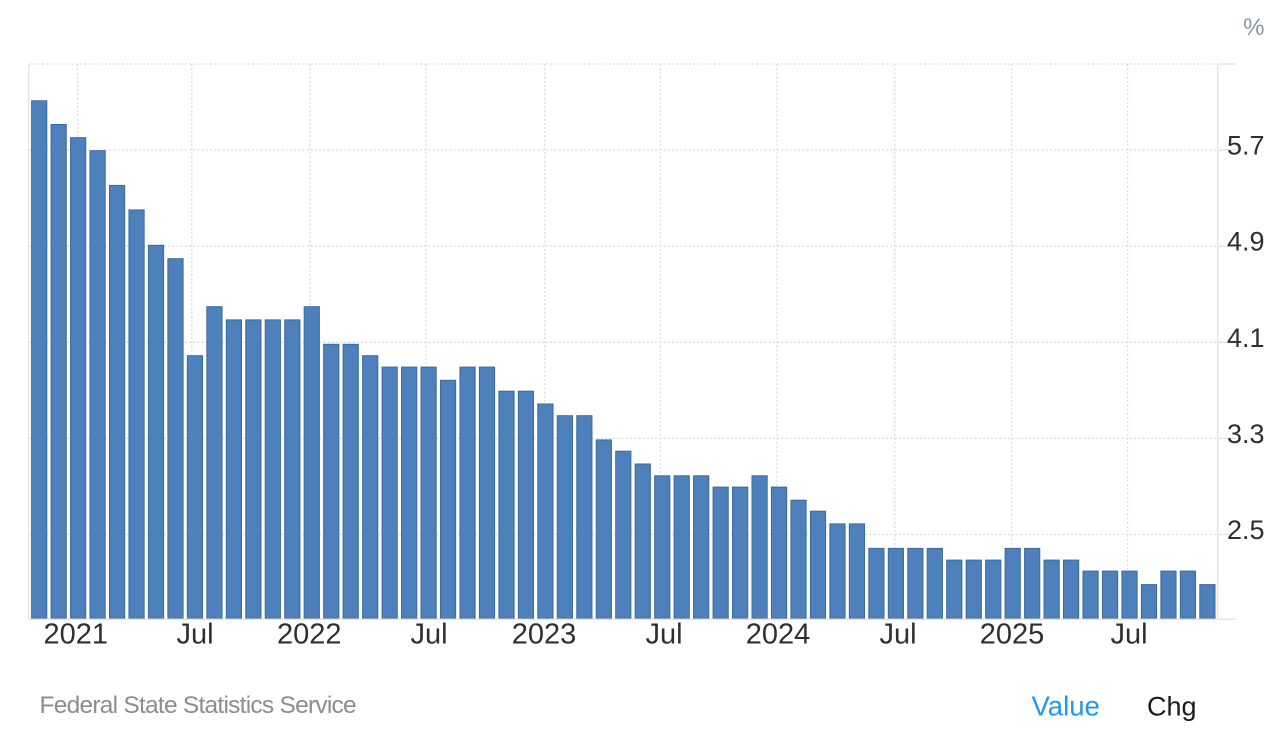 The width and height of the screenshot is (1281, 739). I want to click on svg-text: 3.3, so click(1246, 434).